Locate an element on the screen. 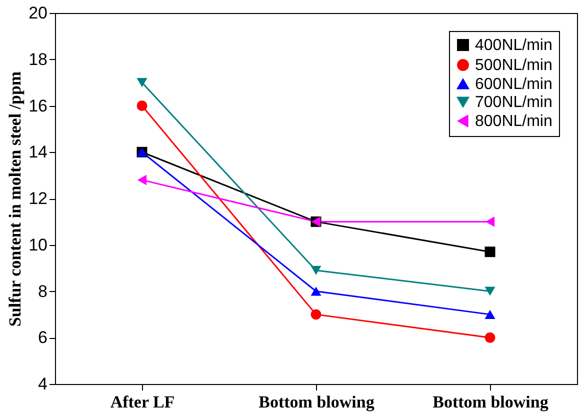  y-tick-label: 8 is located at coordinates (43, 291).